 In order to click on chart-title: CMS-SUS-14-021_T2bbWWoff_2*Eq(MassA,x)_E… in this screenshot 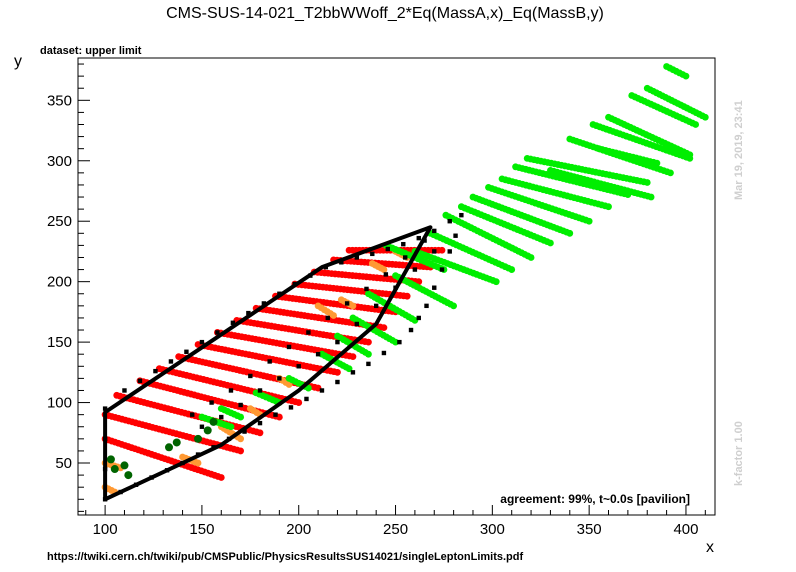, I will do `click(385, 13)`.